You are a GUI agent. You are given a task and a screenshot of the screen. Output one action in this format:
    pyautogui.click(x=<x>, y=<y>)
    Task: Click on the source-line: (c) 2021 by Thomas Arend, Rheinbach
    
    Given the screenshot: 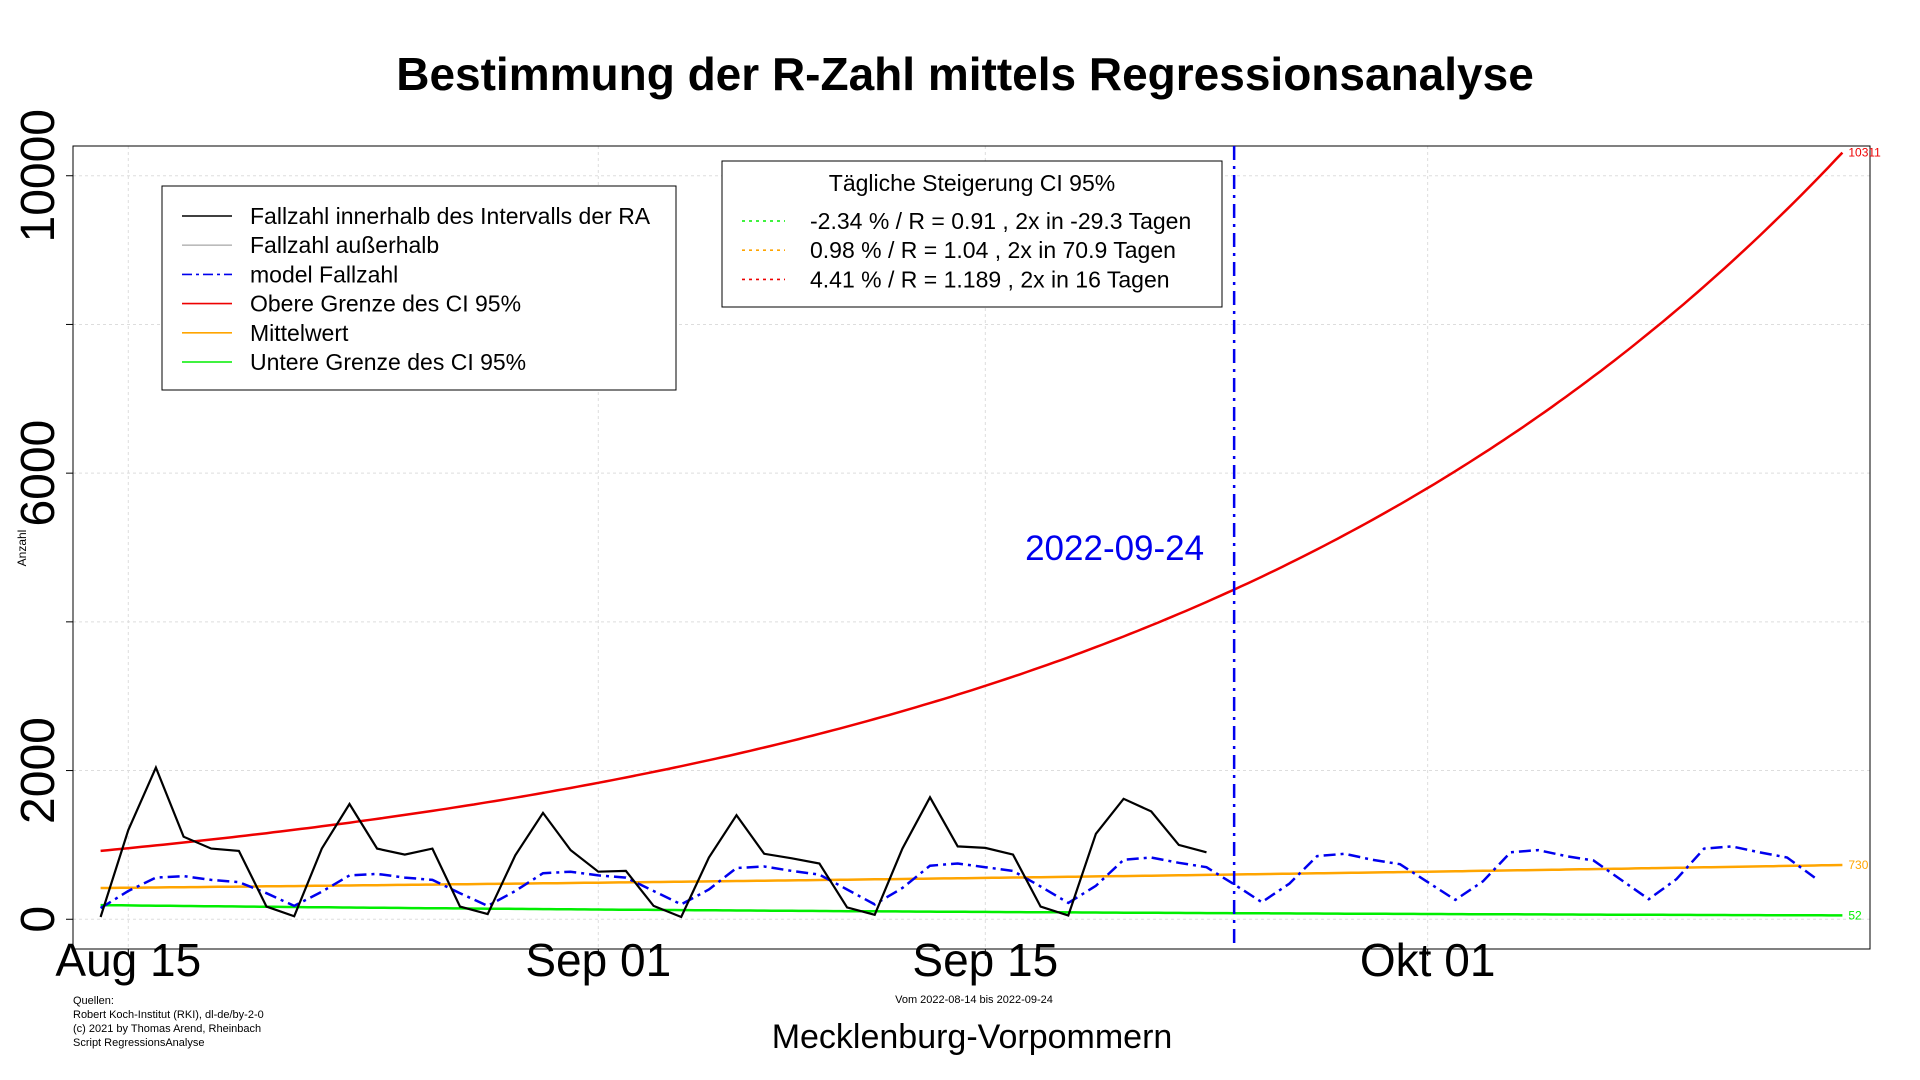 What is the action you would take?
    pyautogui.click(x=167, y=1029)
    